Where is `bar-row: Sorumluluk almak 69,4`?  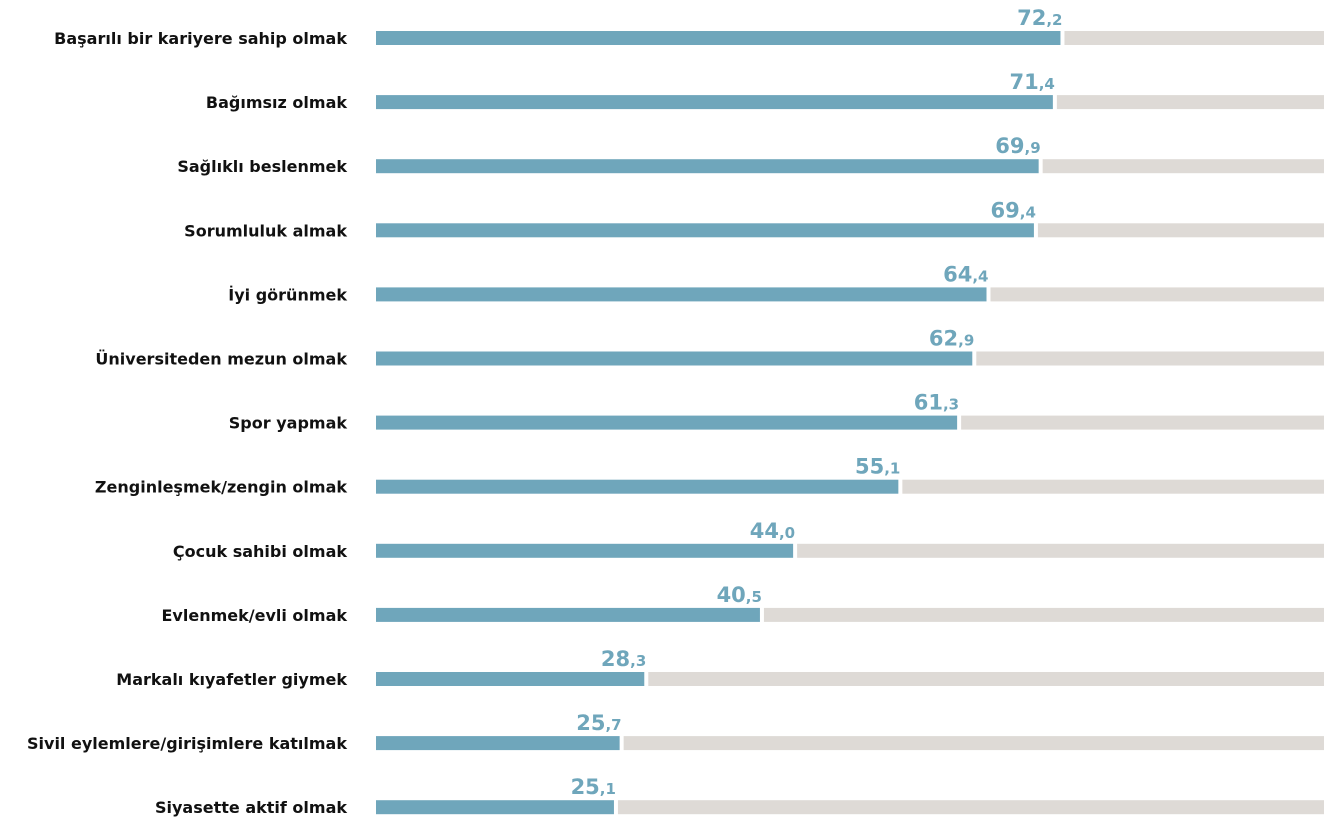 bar-row: Sorumluluk almak 69,4 is located at coordinates (754, 219).